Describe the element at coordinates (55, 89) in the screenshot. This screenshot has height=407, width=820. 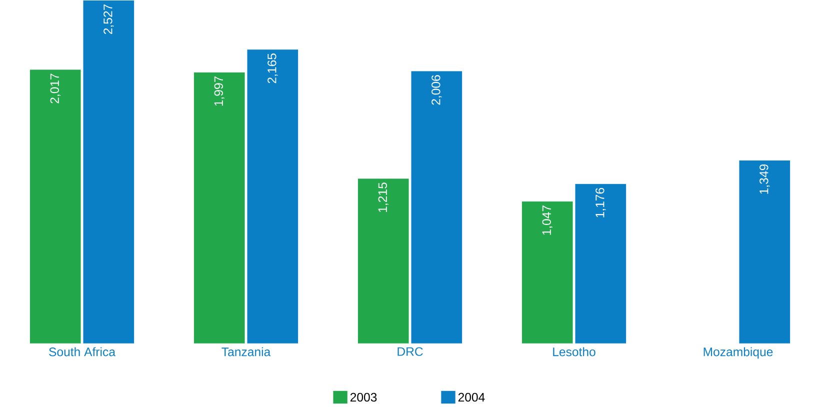
I see `data-label: 2,017` at that location.